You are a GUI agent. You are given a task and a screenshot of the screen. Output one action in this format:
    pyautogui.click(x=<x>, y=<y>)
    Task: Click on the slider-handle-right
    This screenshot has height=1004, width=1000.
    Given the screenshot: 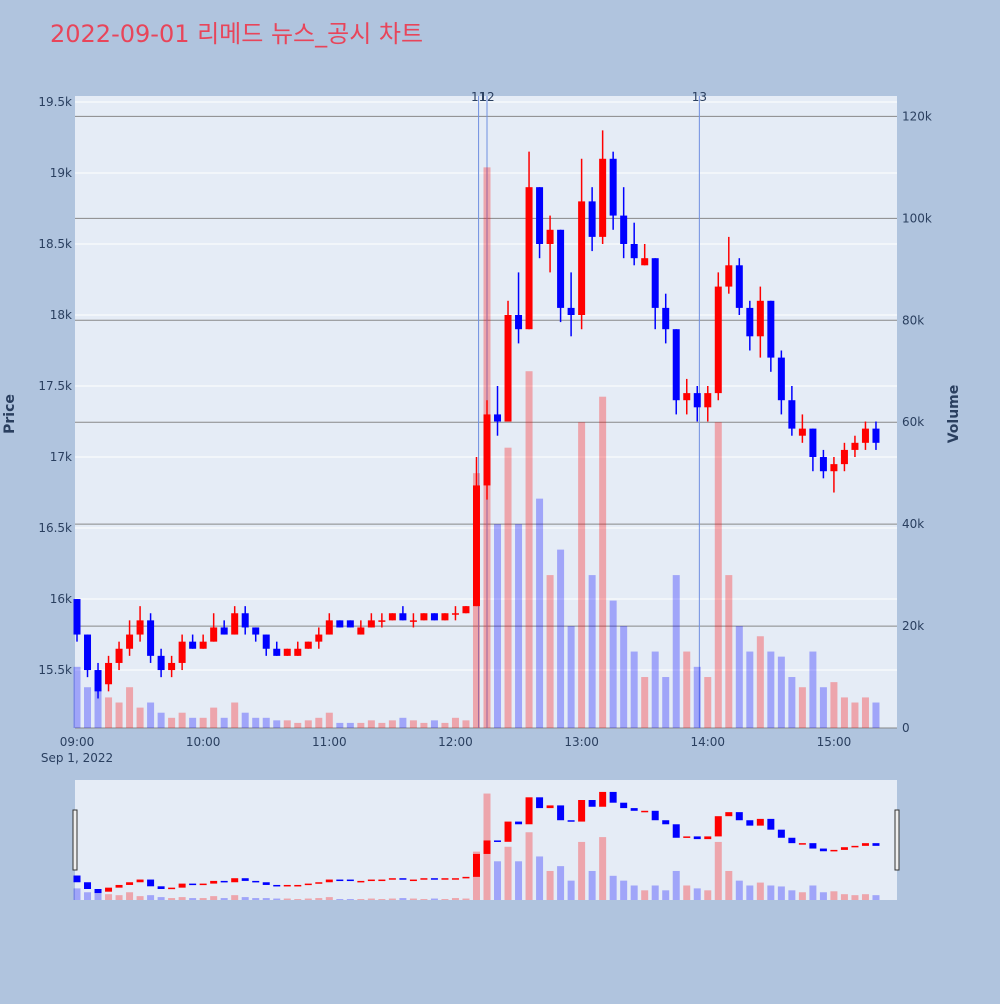 What is the action you would take?
    pyautogui.click(x=897, y=840)
    